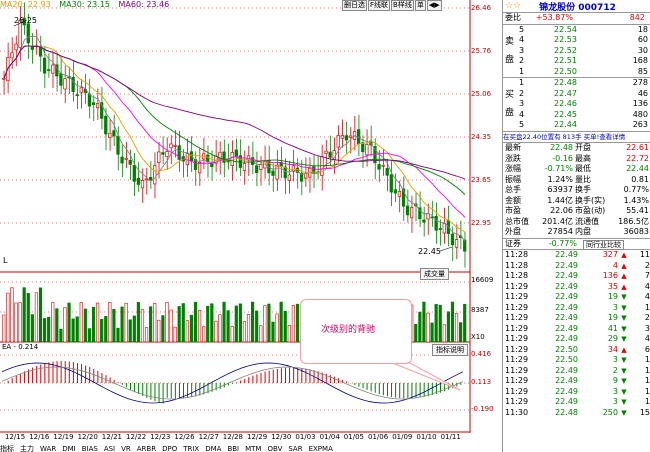  I want to click on date-tick-label: 12/23, so click(160, 437).